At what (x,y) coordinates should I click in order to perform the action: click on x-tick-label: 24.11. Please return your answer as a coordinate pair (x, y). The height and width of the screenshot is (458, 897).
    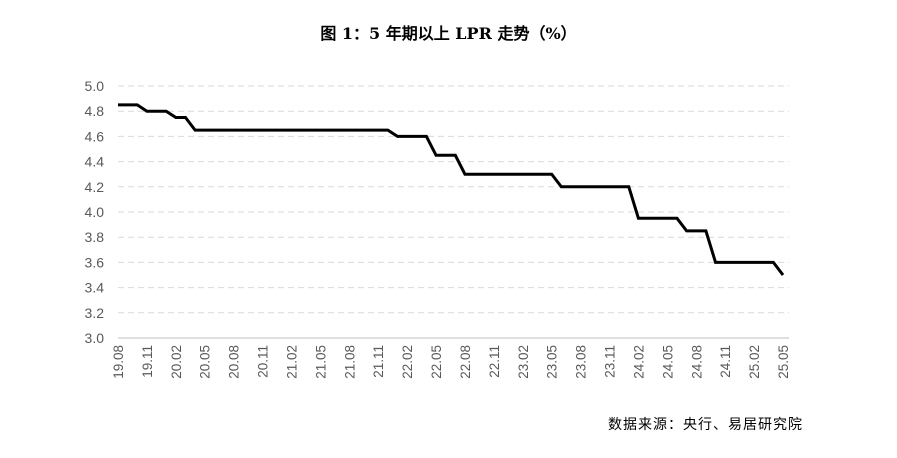
    Looking at the image, I should click on (725, 361).